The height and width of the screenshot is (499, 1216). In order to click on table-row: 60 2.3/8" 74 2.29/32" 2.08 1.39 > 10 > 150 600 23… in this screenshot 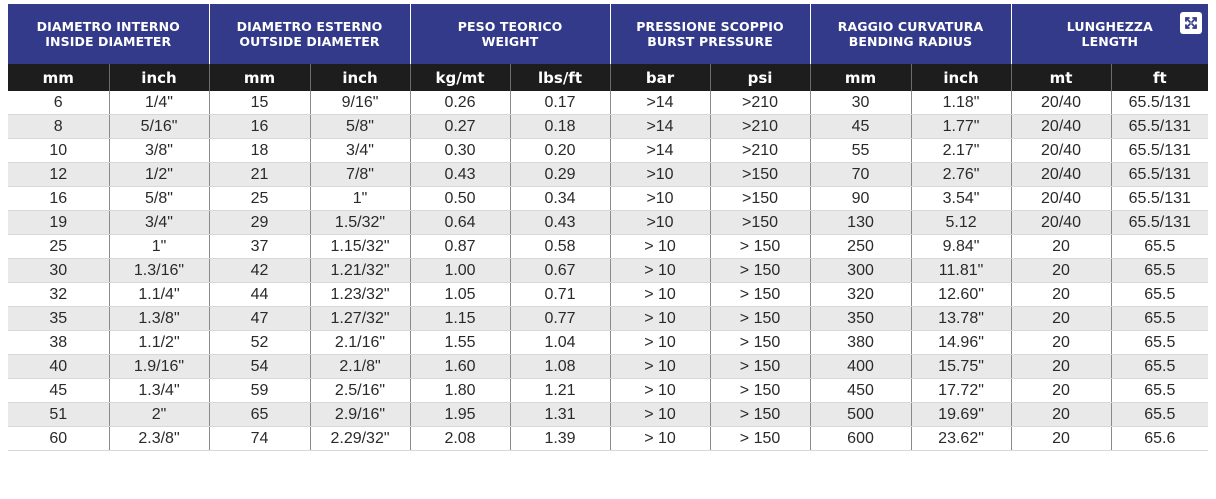, I will do `click(608, 438)`.